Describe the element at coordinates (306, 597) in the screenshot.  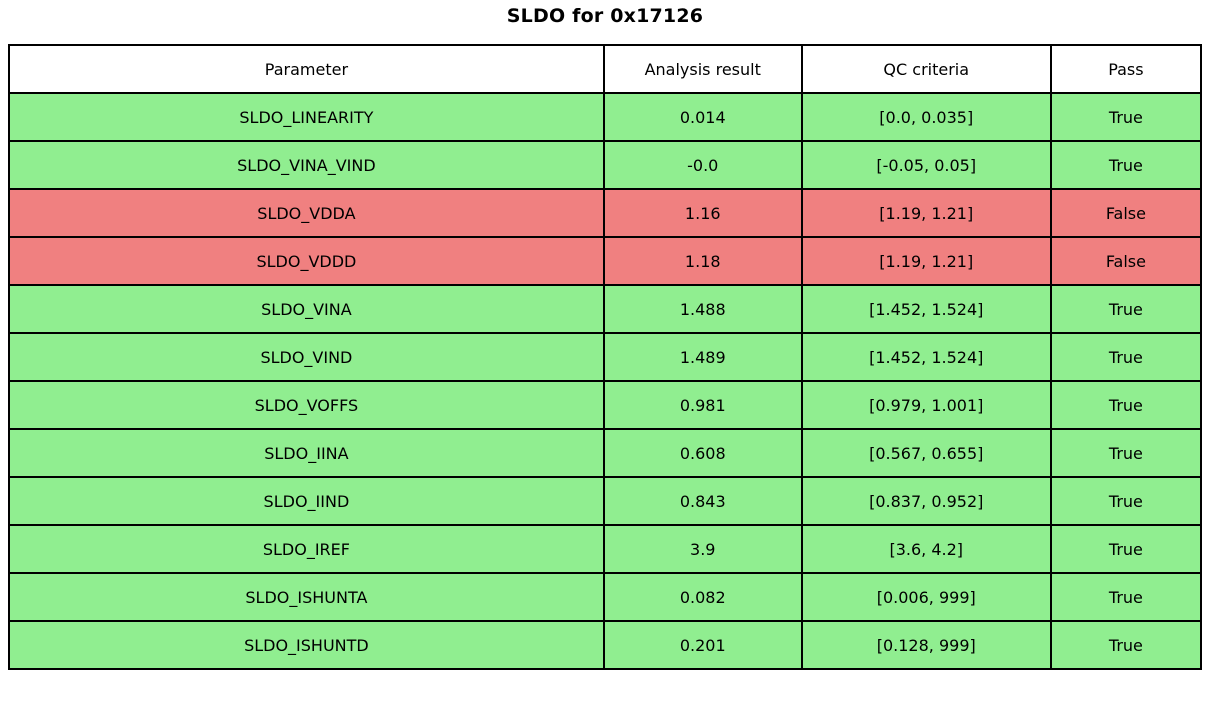
I see `cell-parameter: SLDO_ISHUNTA` at that location.